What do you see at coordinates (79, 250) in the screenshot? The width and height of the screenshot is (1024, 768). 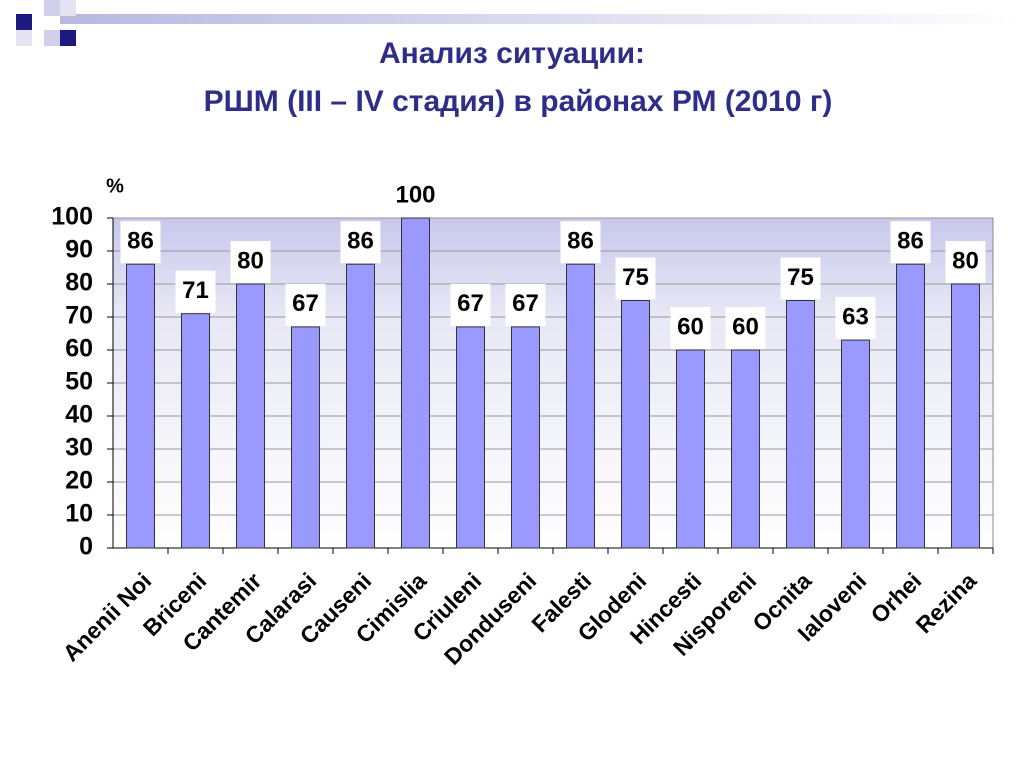 I see `y-tick-label: 90` at bounding box center [79, 250].